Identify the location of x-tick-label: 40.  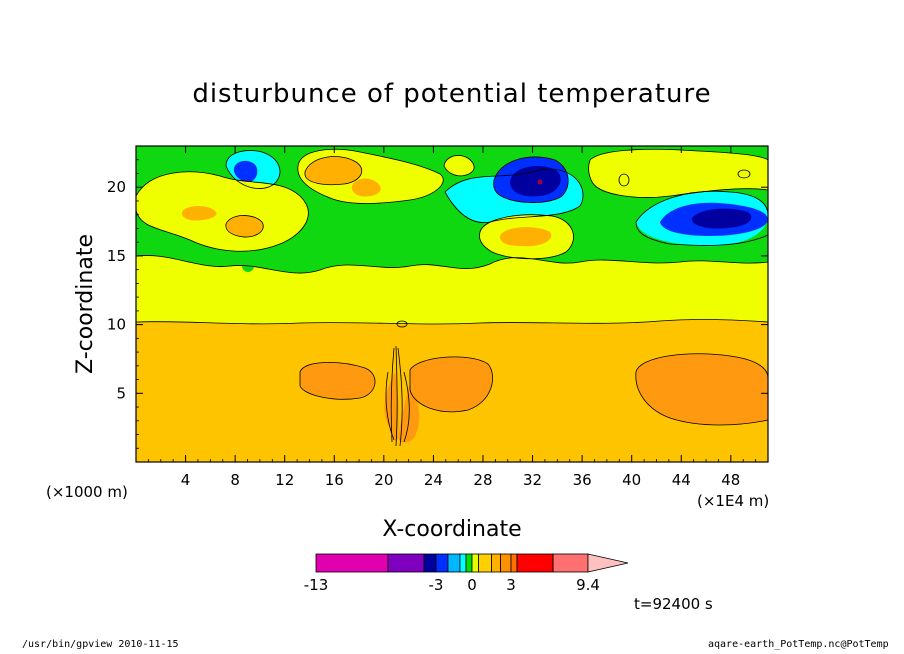
(631, 480).